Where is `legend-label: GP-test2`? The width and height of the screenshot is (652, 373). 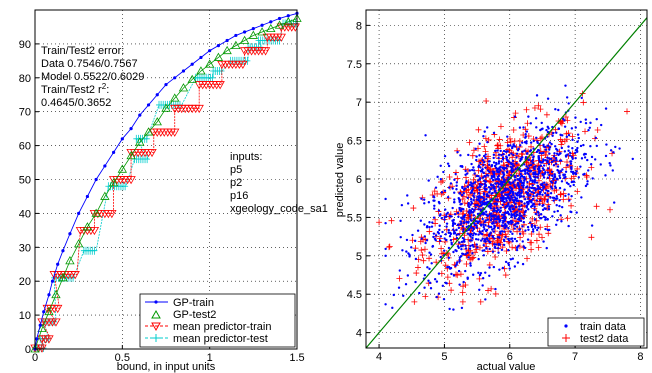
legend-label: GP-test2 is located at coordinates (194, 315).